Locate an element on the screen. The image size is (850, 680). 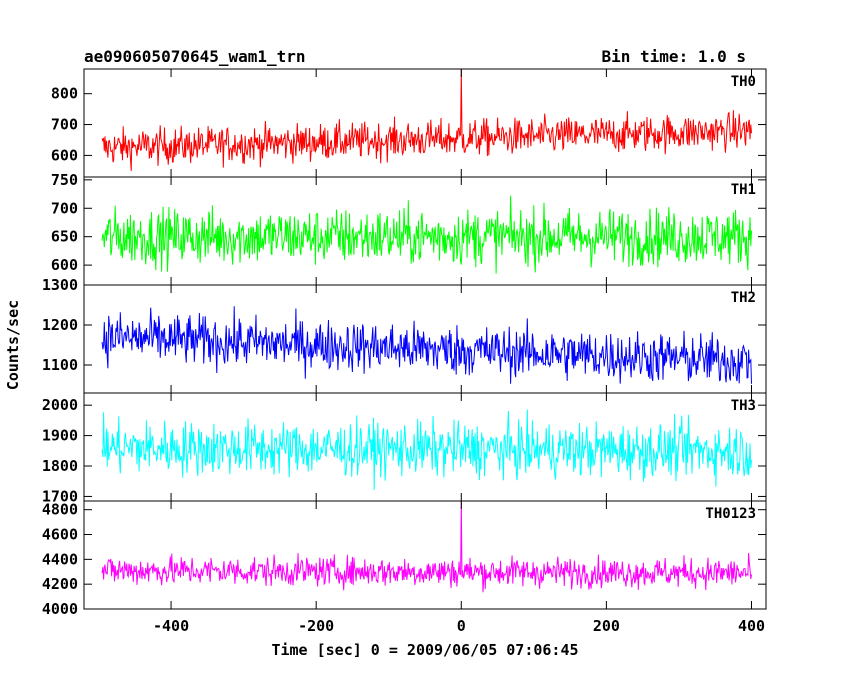
y-tick-label: 1200 is located at coordinates (60, 325).